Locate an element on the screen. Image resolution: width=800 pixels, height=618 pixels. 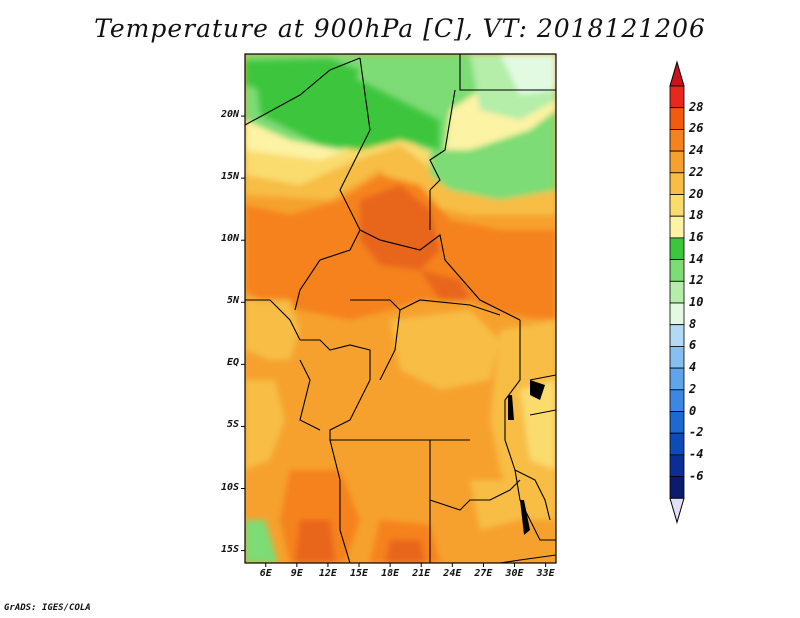
colorbar-label: 8 is located at coordinates (693, 323).